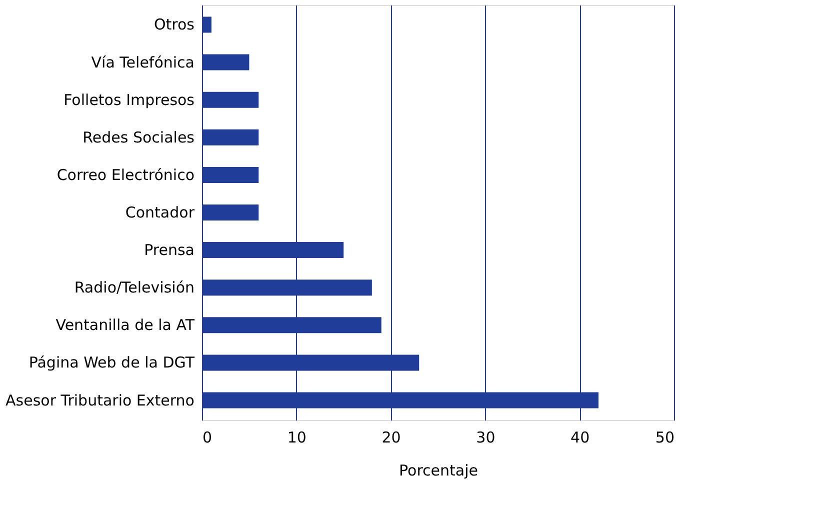 Image resolution: width=826 pixels, height=516 pixels. I want to click on x-tick-label: 50, so click(664, 437).